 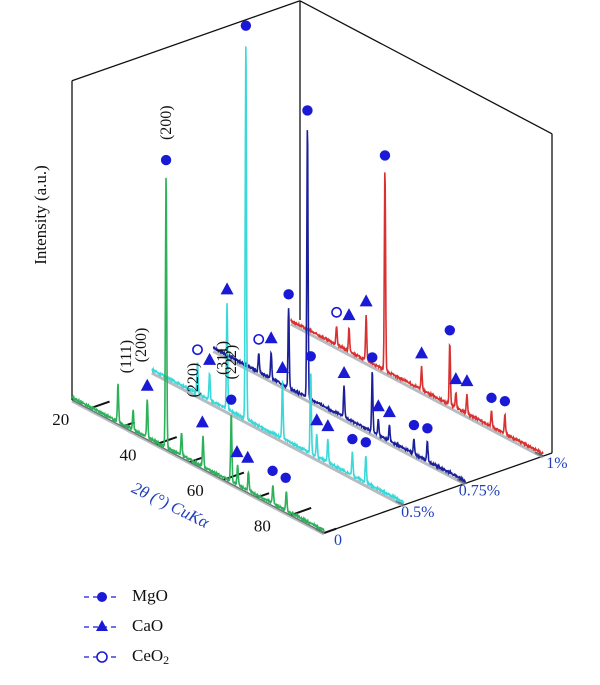 What do you see at coordinates (148, 625) in the screenshot?
I see `legend-label-cao: CaO` at bounding box center [148, 625].